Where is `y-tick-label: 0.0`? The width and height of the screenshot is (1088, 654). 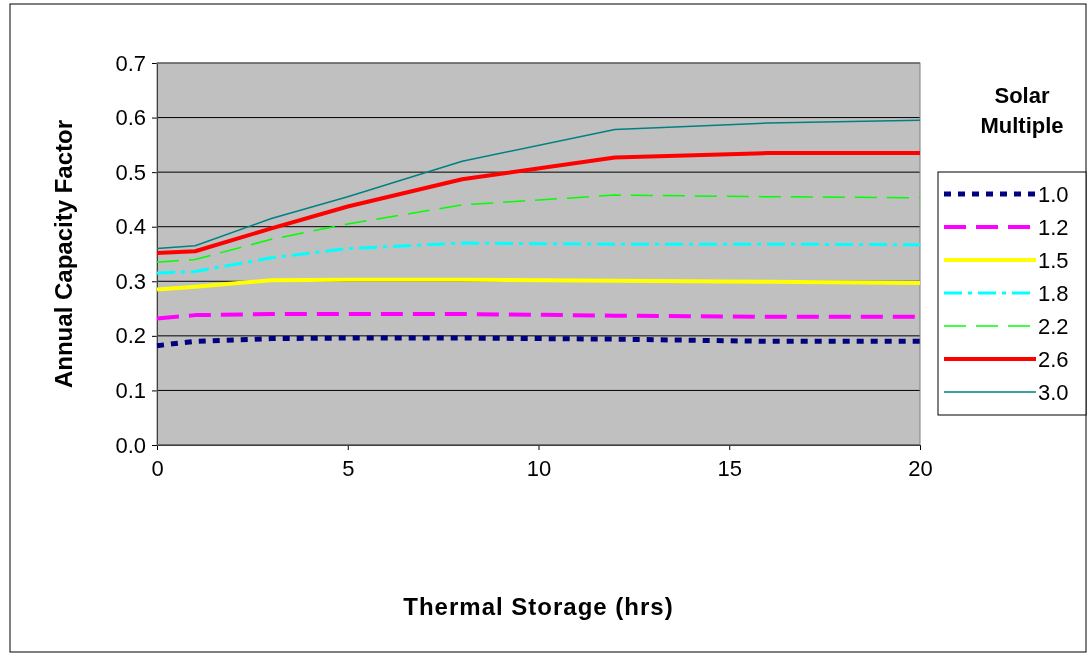 y-tick-label: 0.0 is located at coordinates (130, 445).